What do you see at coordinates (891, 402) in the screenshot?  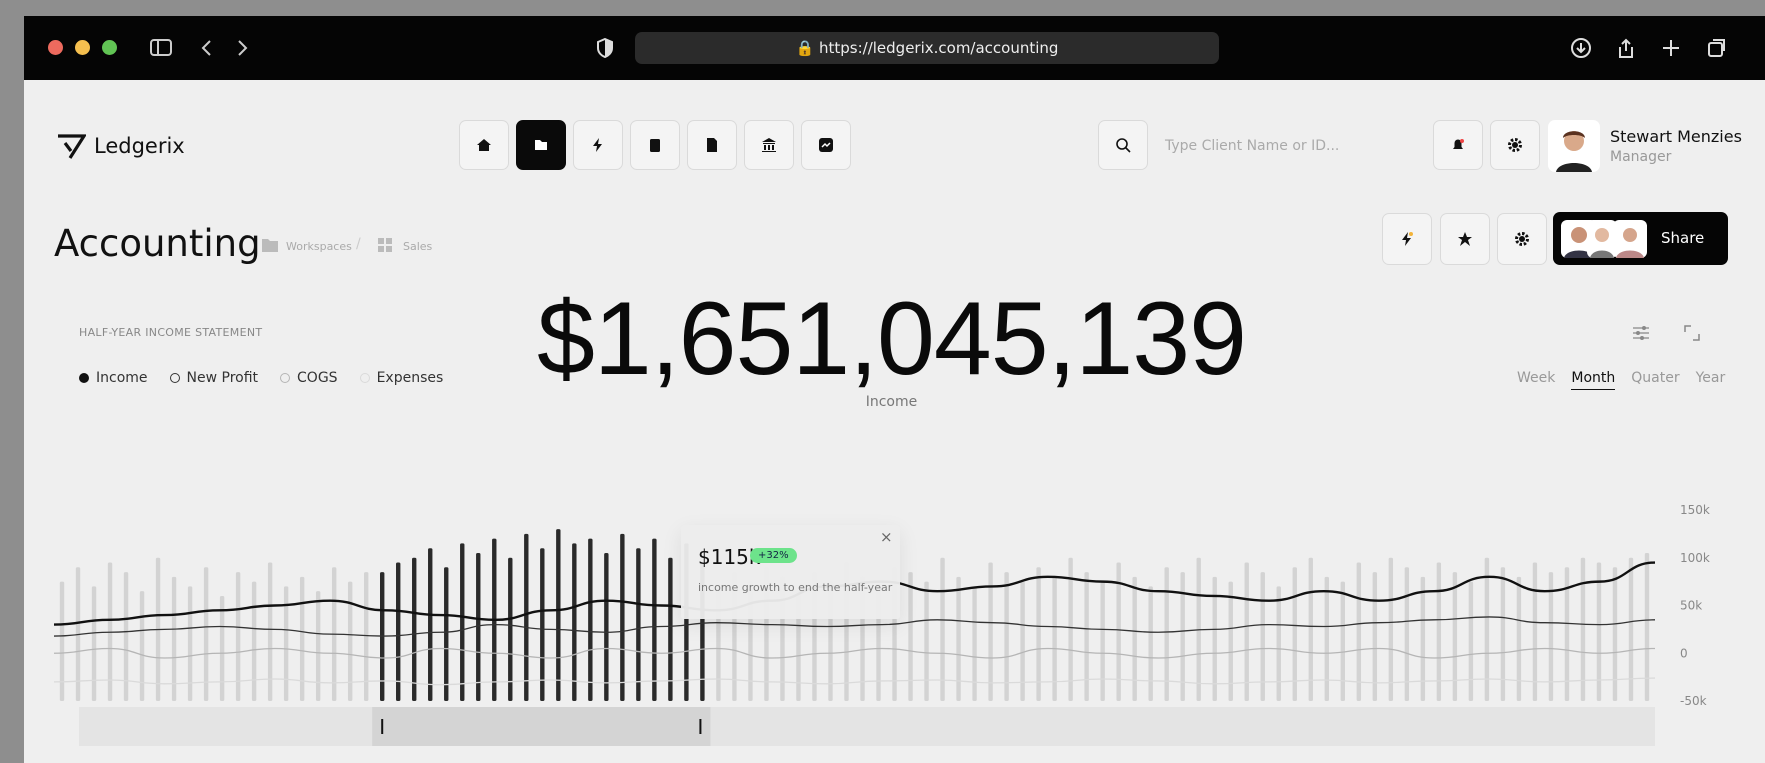 I see `total-label: Income` at bounding box center [891, 402].